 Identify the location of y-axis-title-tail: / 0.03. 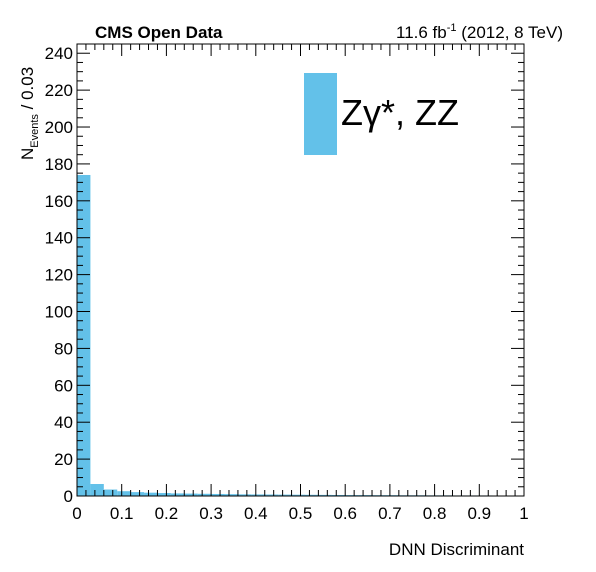
(27, 90).